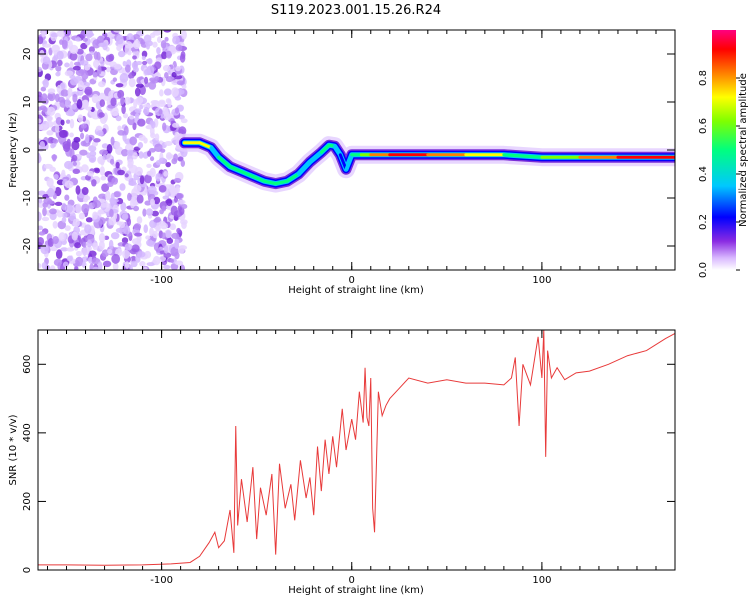 The height and width of the screenshot is (604, 750). Describe the element at coordinates (27, 198) in the screenshot. I see `y-tick-label: -10` at that location.